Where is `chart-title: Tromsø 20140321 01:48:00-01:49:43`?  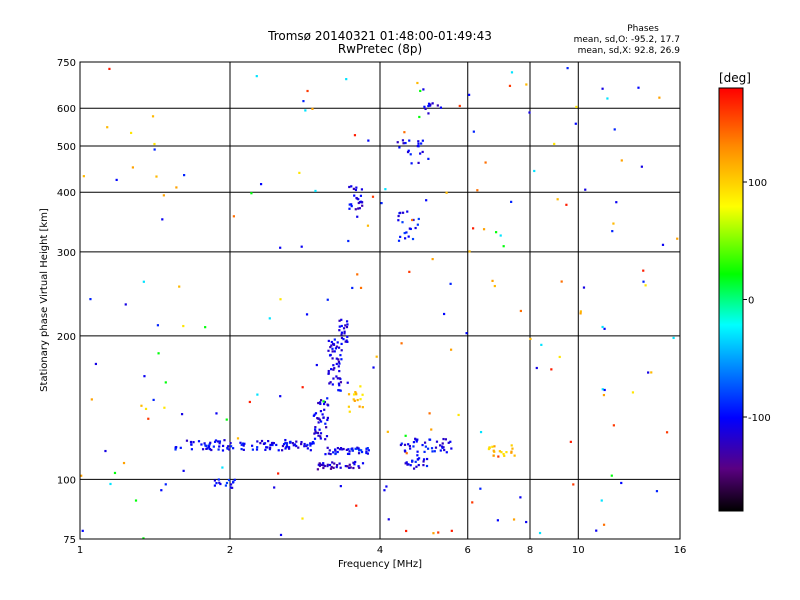 chart-title: Tromsø 20140321 01:48:00-01:49:43 is located at coordinates (379, 36).